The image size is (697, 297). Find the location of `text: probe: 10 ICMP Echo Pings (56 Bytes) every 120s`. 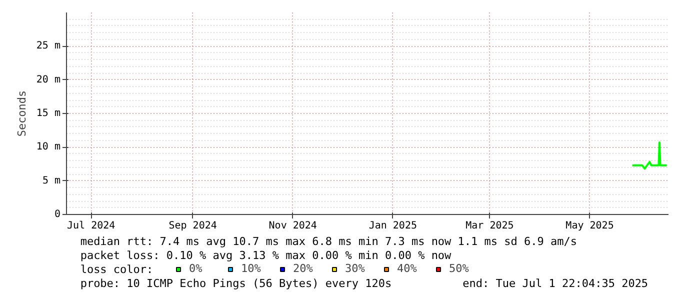

text: probe: 10 ICMP Echo Pings (56 Bytes) every 120s is located at coordinates (236, 283).